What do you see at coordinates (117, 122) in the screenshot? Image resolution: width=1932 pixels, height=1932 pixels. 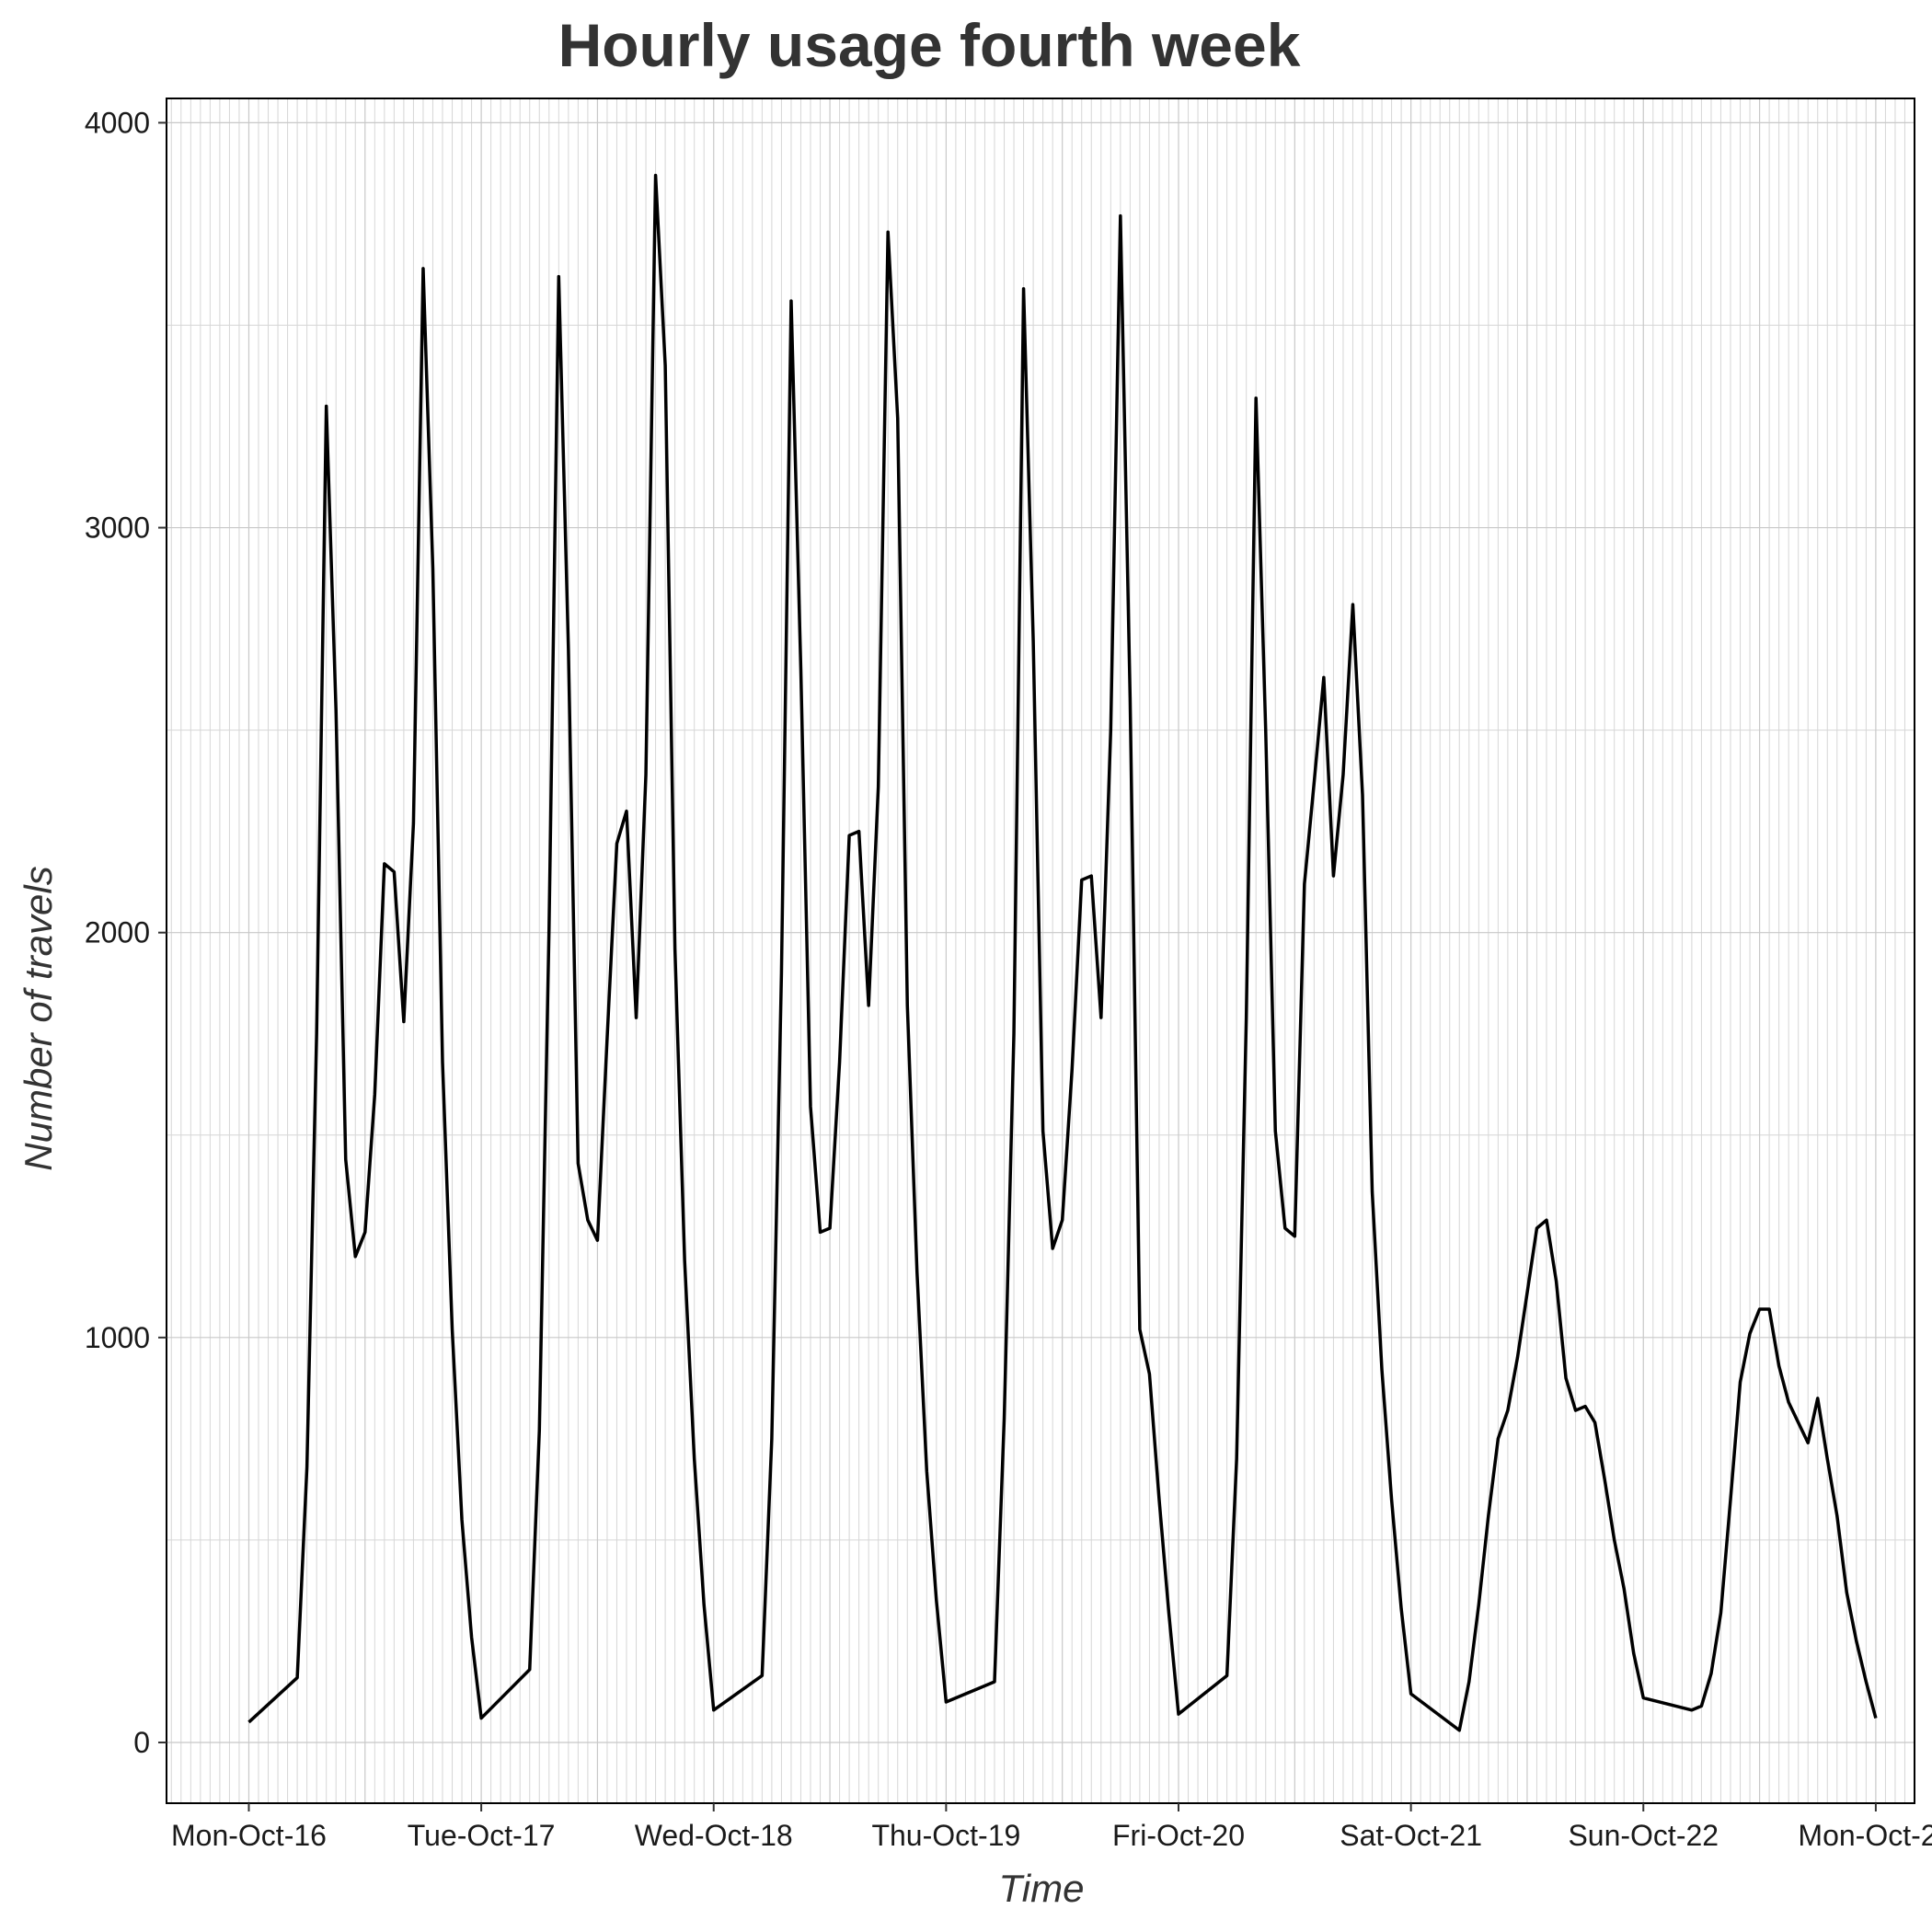 I see `y-tick-label: 4000` at bounding box center [117, 122].